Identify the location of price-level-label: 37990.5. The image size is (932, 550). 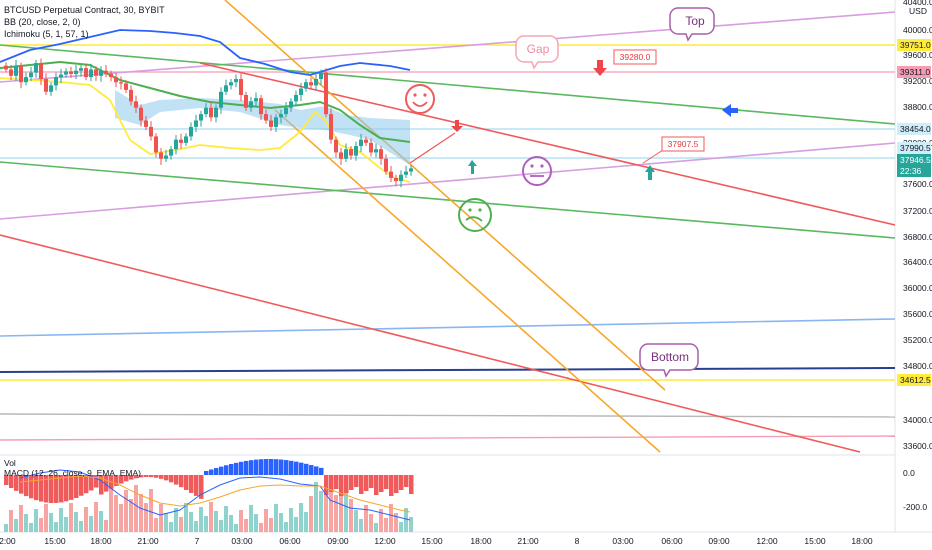
(915, 148).